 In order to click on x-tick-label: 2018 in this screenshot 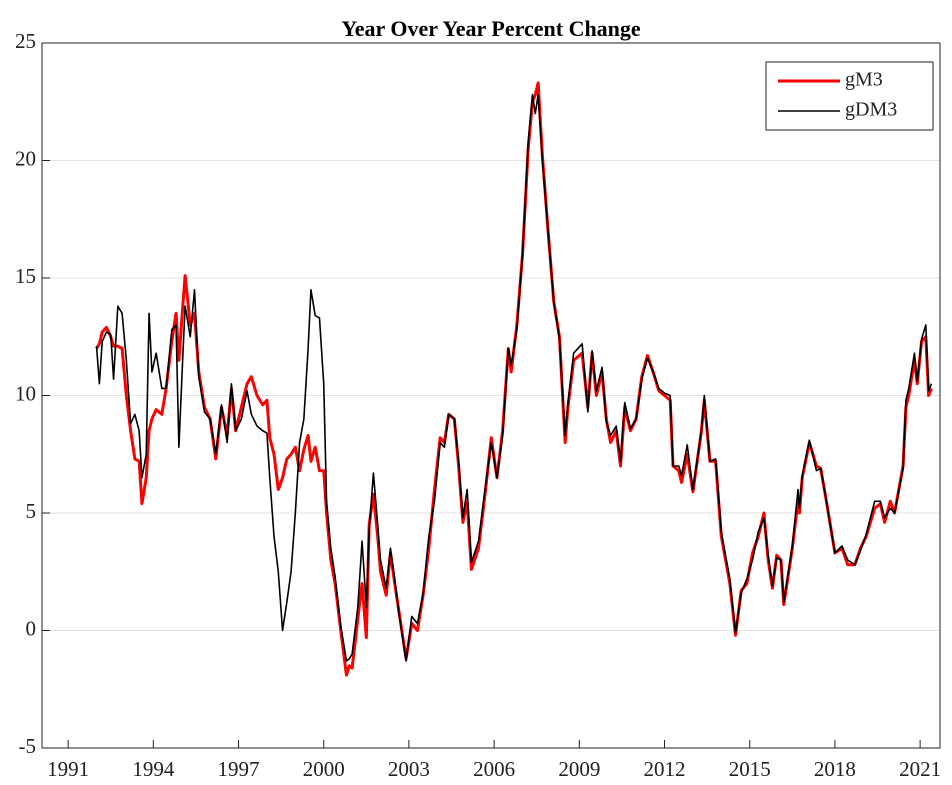, I will do `click(835, 769)`.